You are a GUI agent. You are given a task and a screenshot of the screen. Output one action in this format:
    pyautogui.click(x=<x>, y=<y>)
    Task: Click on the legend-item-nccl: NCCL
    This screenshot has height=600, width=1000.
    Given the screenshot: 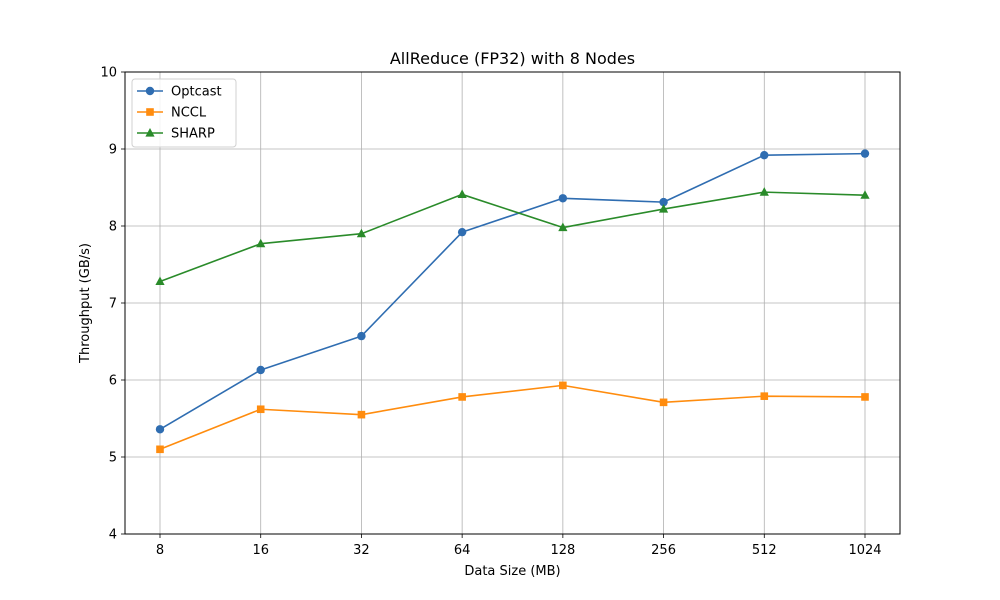 What is the action you would take?
    pyautogui.click(x=172, y=113)
    